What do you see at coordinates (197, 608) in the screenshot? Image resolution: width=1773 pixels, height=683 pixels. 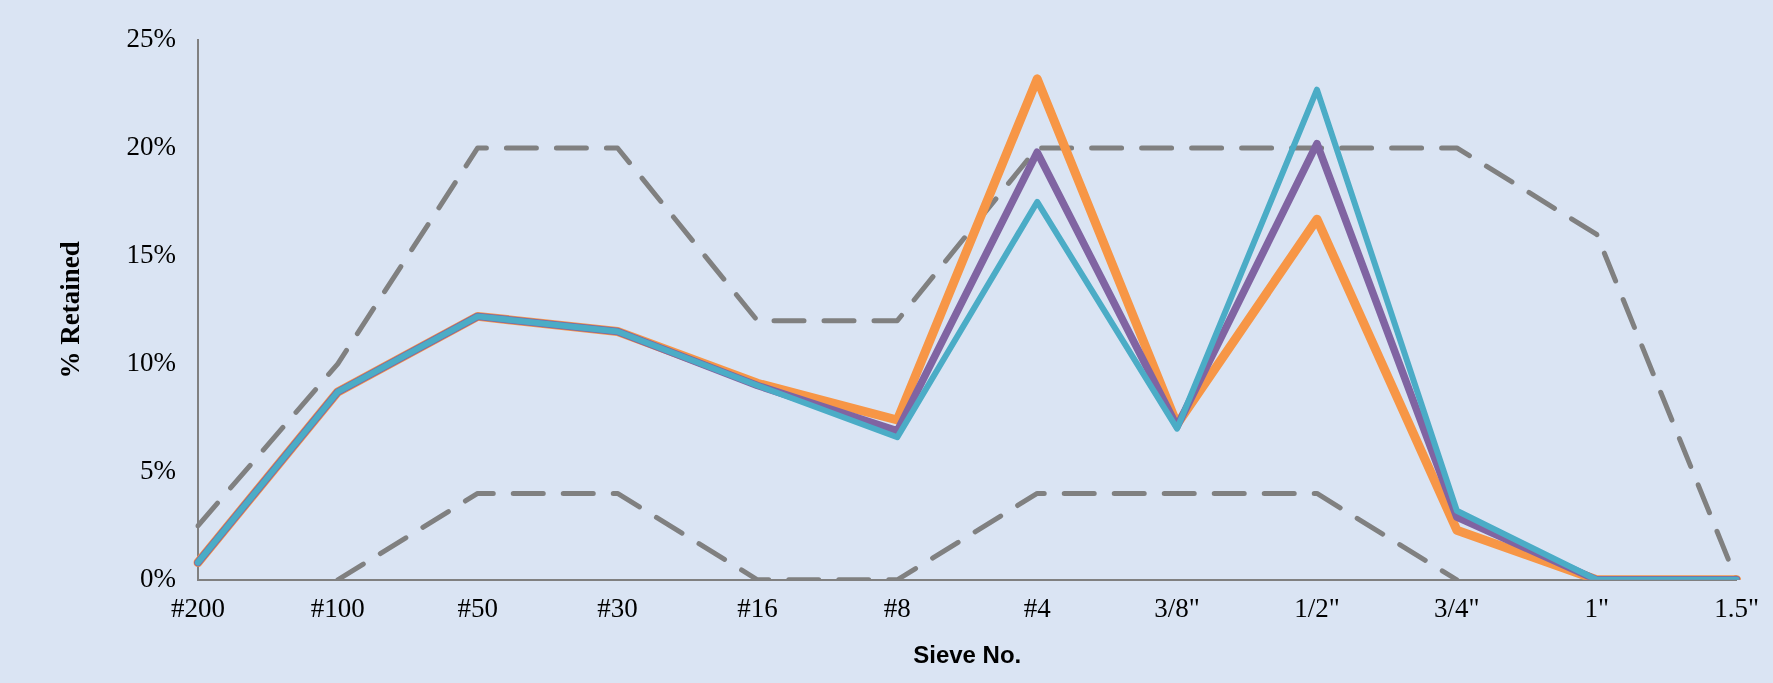 I see `x-tick-label: #200` at bounding box center [197, 608].